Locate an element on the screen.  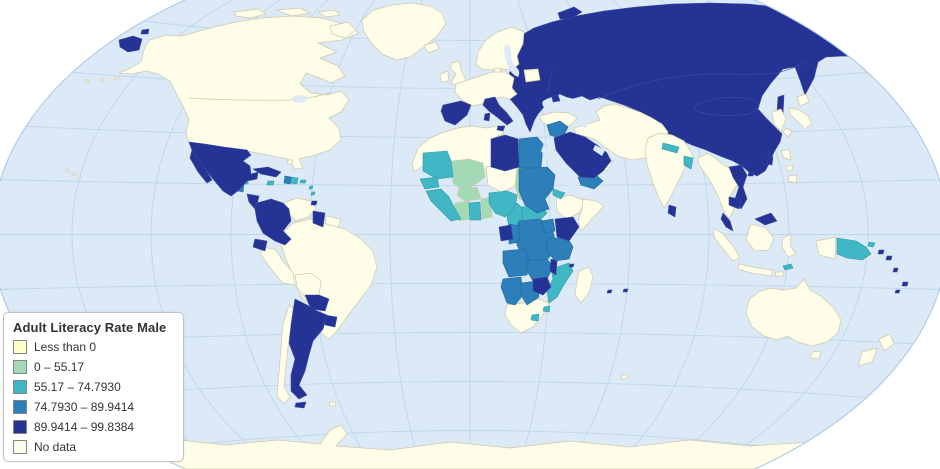
legend-swatch-no-data is located at coordinates (20, 447).